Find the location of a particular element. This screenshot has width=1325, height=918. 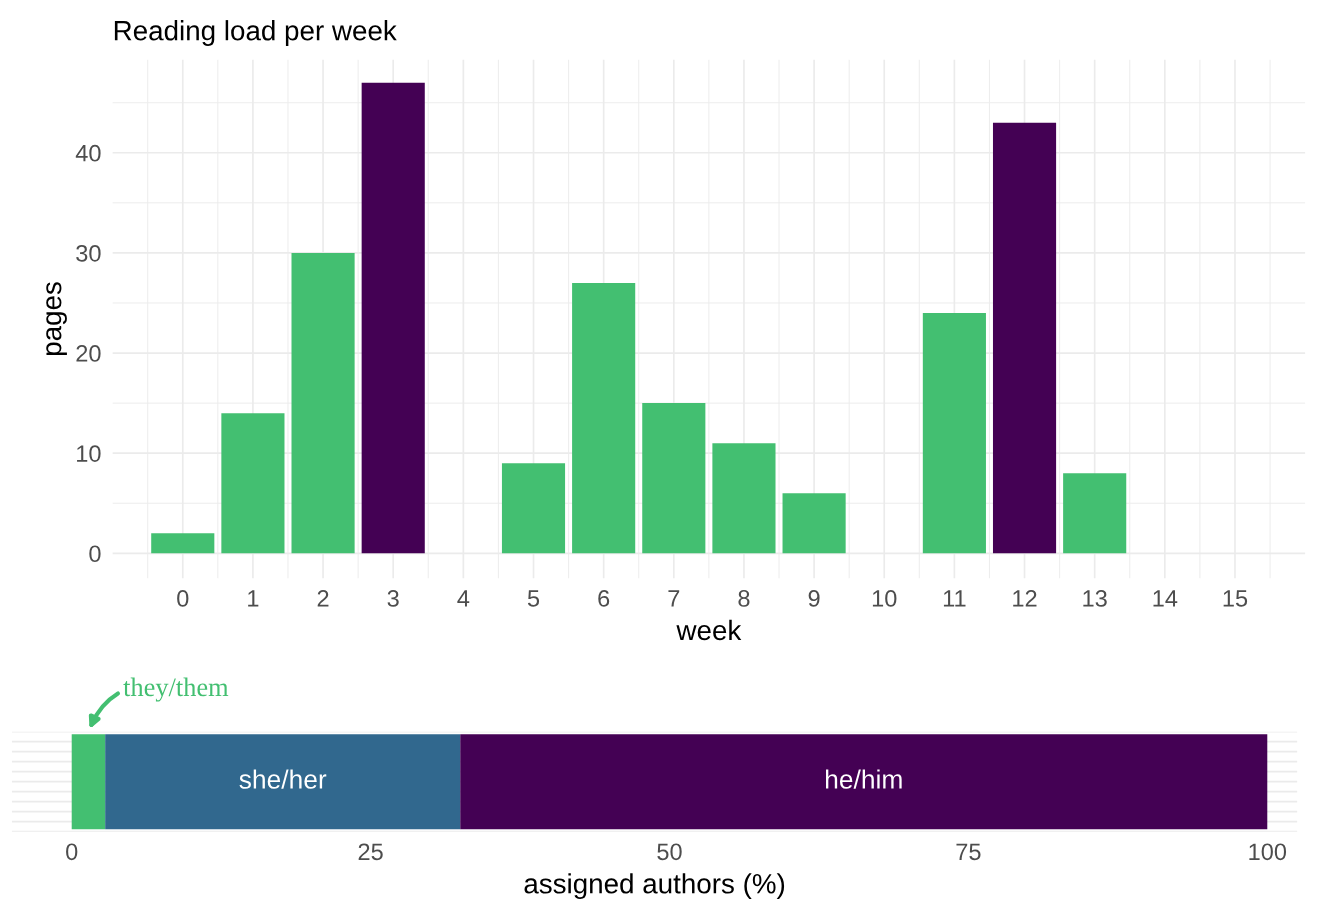

x-axis-title: assigned authors (%) is located at coordinates (654, 886).